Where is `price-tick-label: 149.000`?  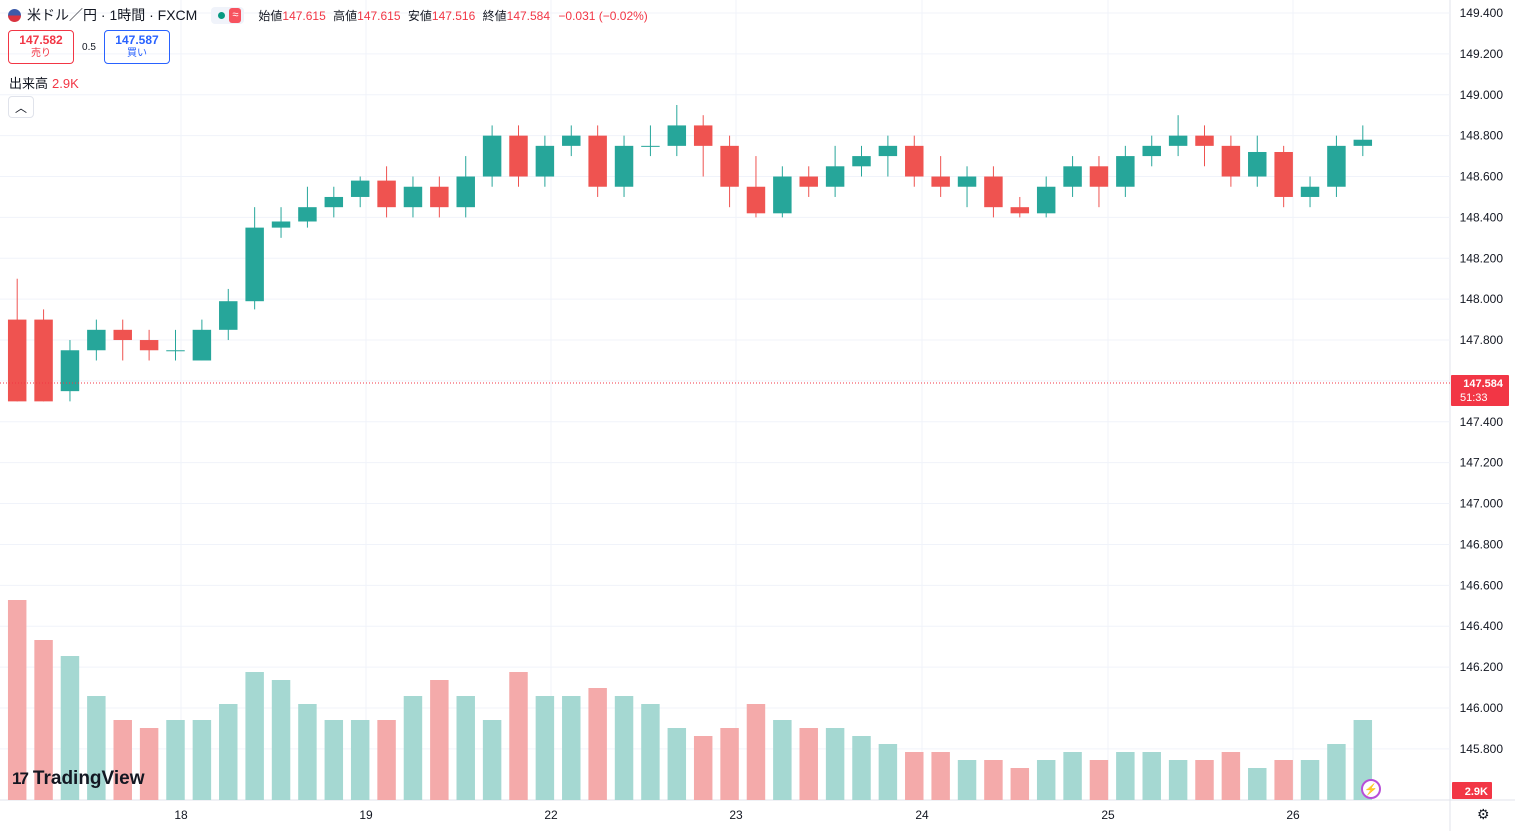
price-tick-label: 149.000 is located at coordinates (1482, 95).